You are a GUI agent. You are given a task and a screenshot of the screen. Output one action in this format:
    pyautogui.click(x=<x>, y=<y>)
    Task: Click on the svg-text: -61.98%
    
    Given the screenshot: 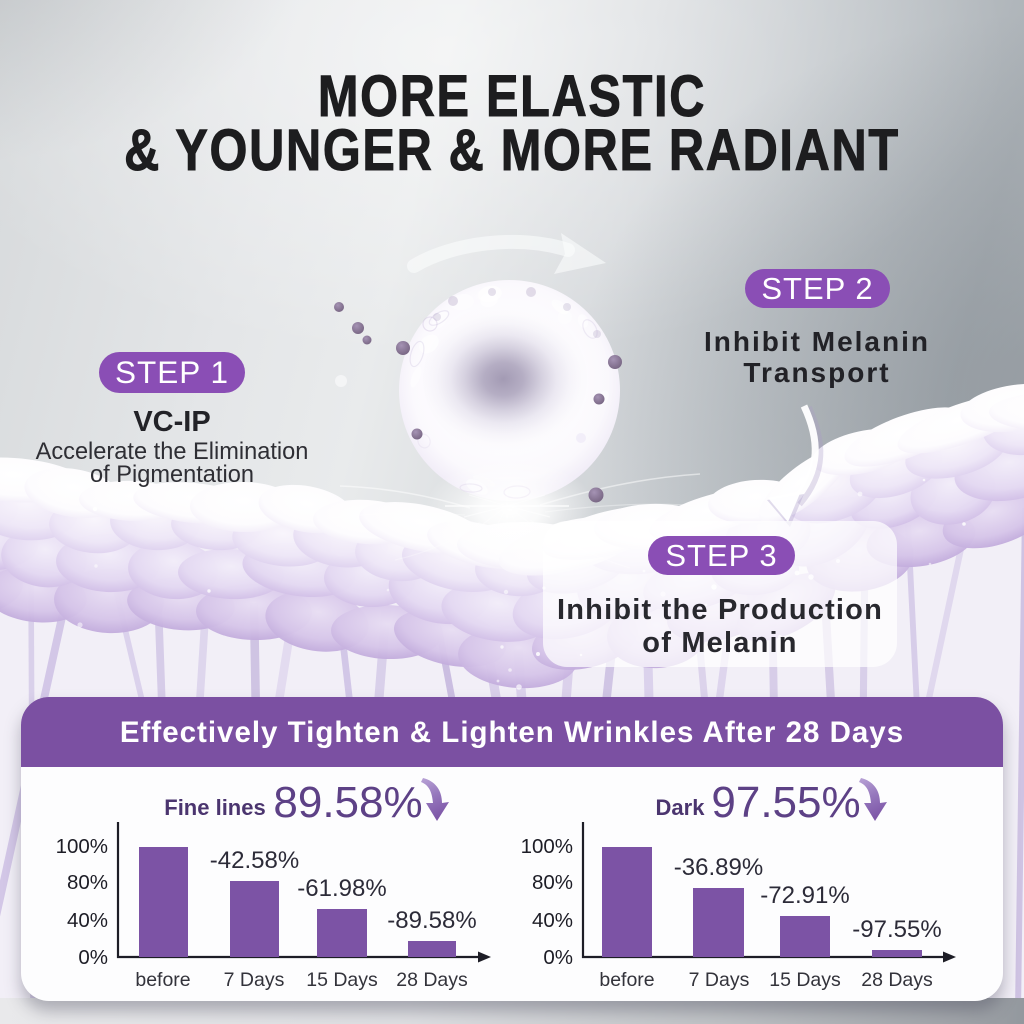 What is the action you would take?
    pyautogui.click(x=341, y=888)
    